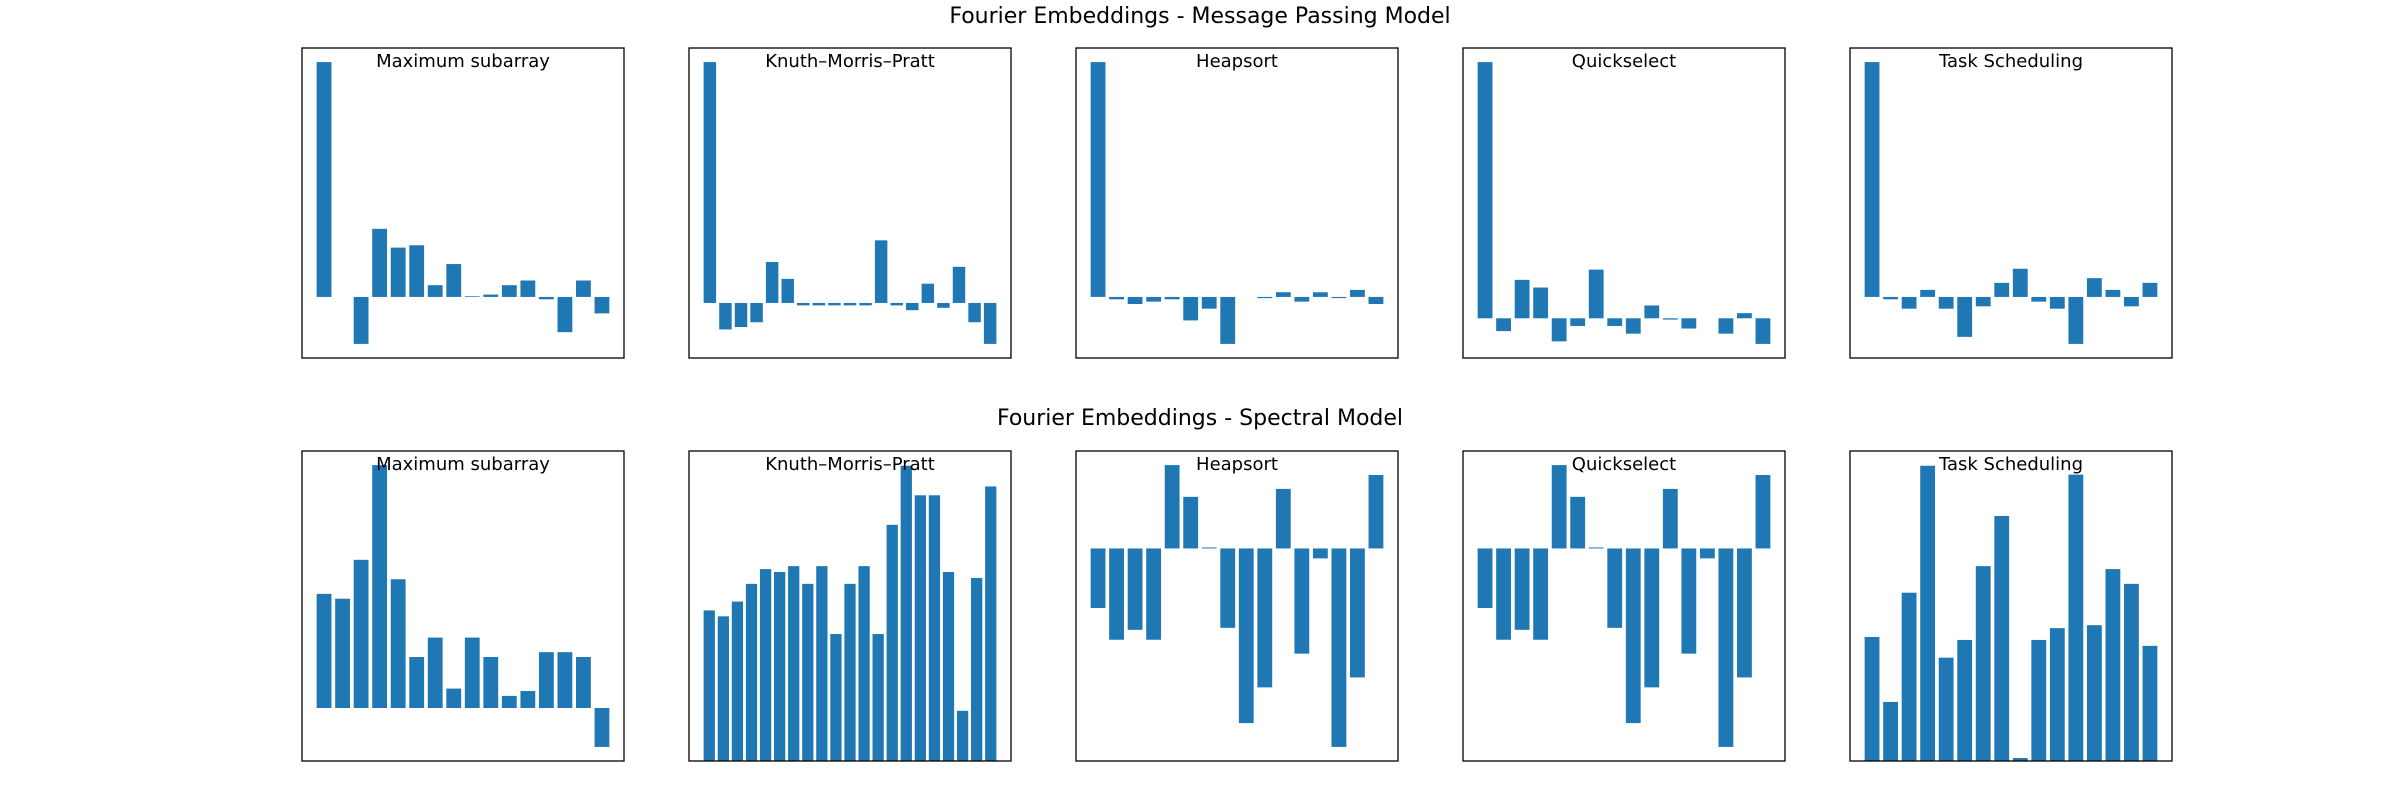  I want to click on subplot-title: Knuth–Morris–Pratt, so click(850, 464).